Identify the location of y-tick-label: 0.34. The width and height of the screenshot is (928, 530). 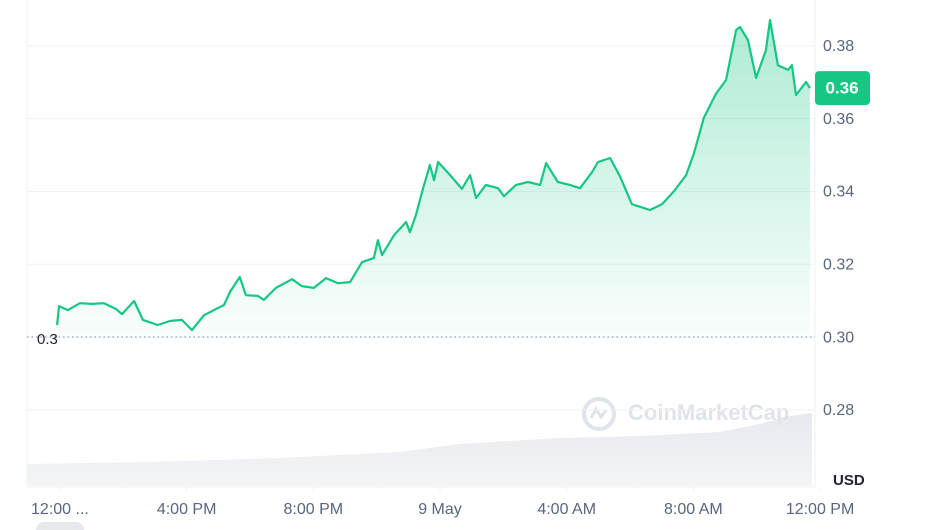
(838, 192).